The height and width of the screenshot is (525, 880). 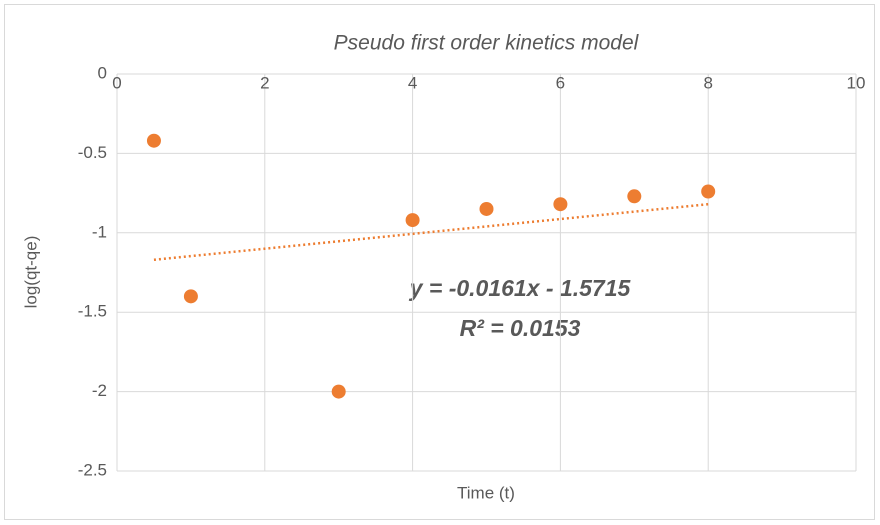 What do you see at coordinates (92, 311) in the screenshot?
I see `y-tick-label: -1.5` at bounding box center [92, 311].